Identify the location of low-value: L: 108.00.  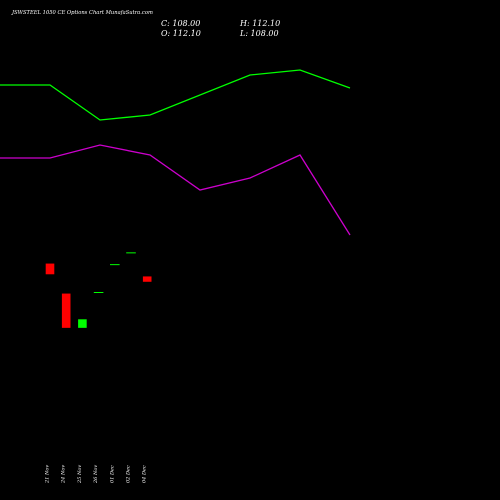
(259, 33).